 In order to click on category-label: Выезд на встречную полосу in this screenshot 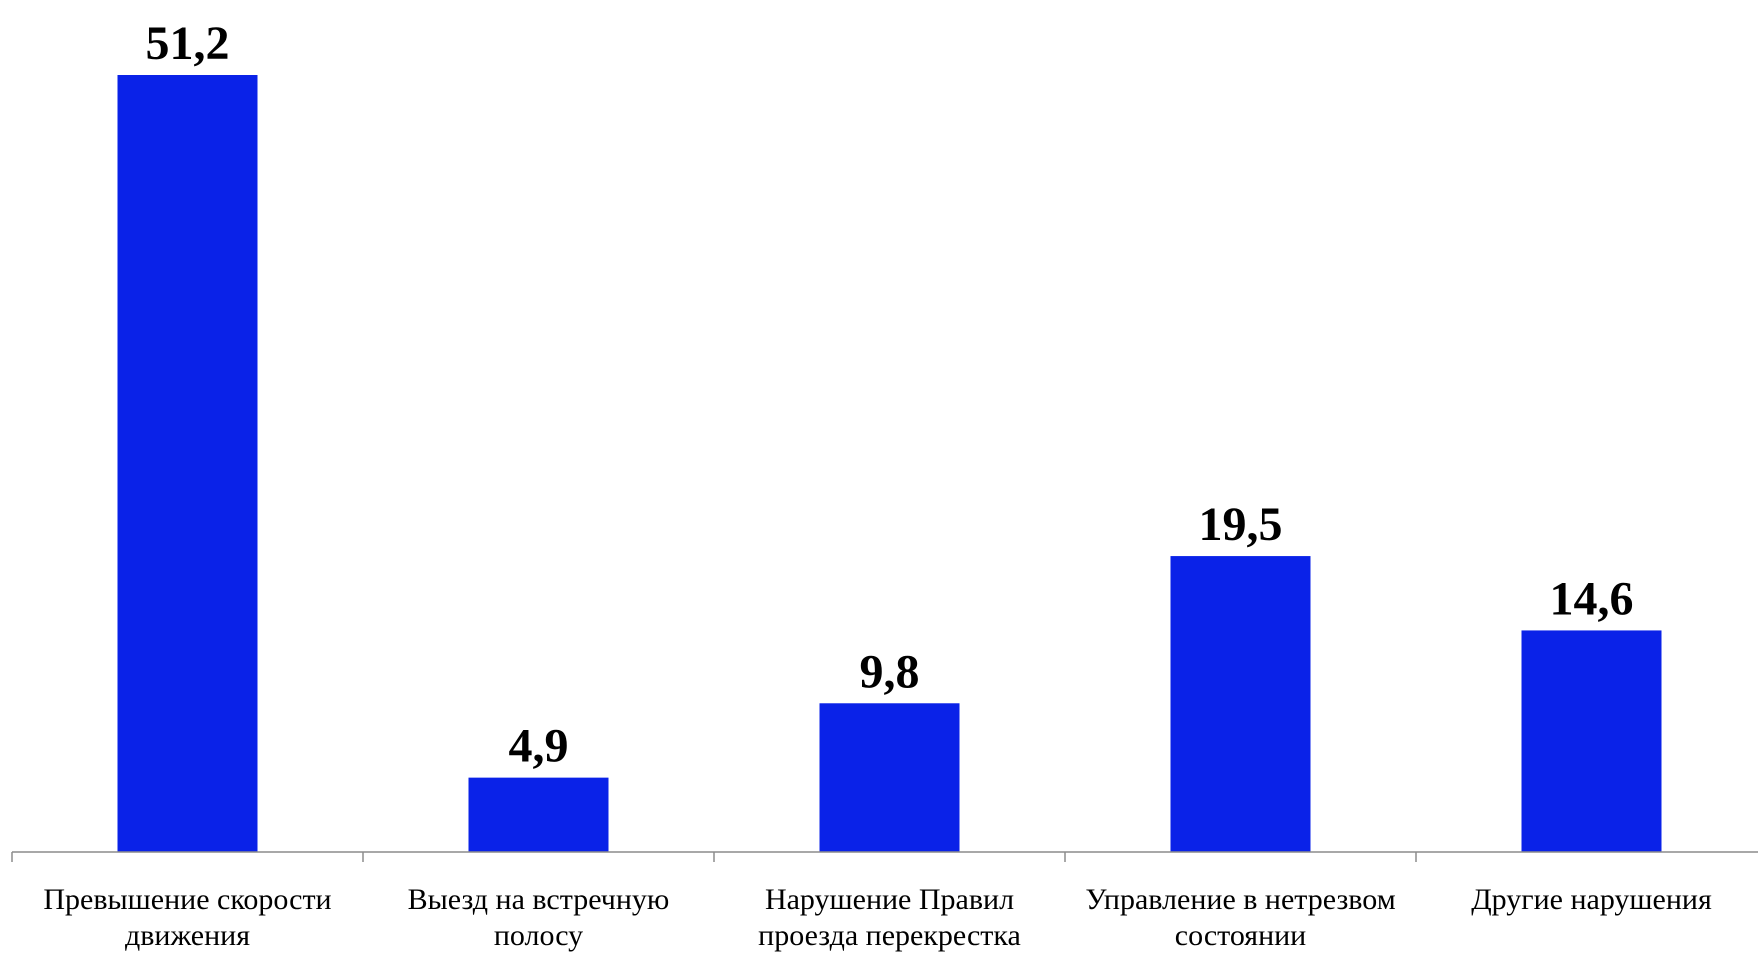, I will do `click(539, 917)`.